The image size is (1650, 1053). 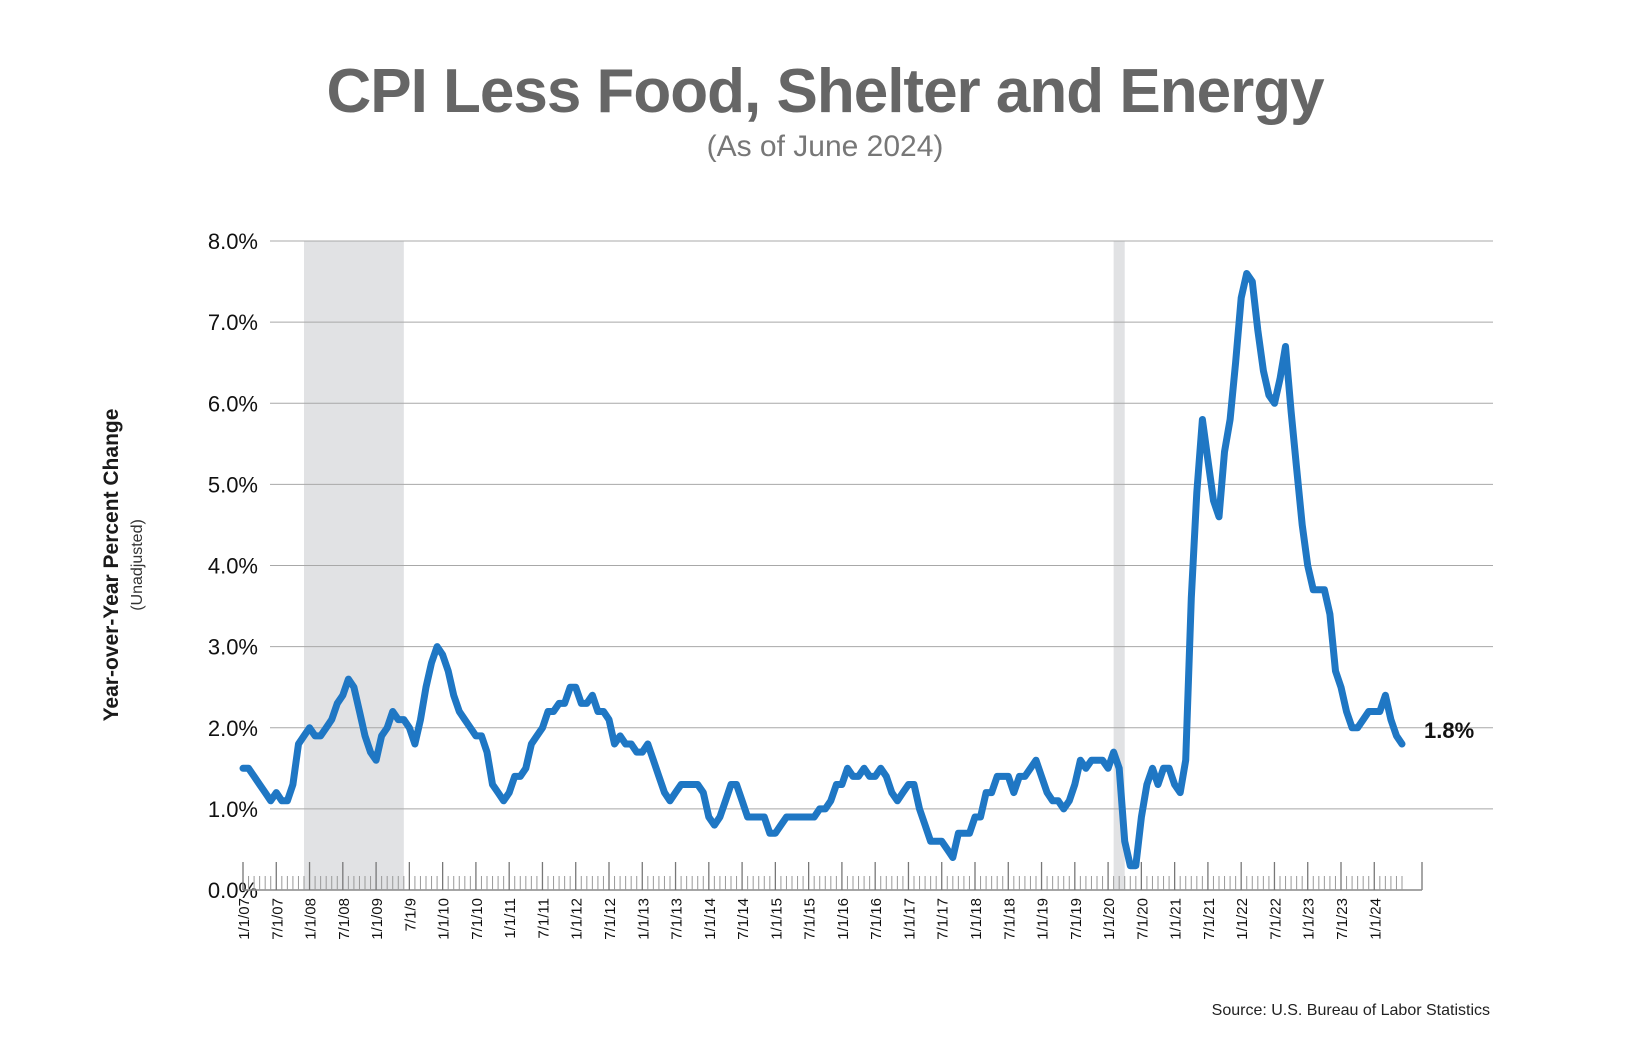 I want to click on y-tick-label: 6.0%, so click(x=233, y=403).